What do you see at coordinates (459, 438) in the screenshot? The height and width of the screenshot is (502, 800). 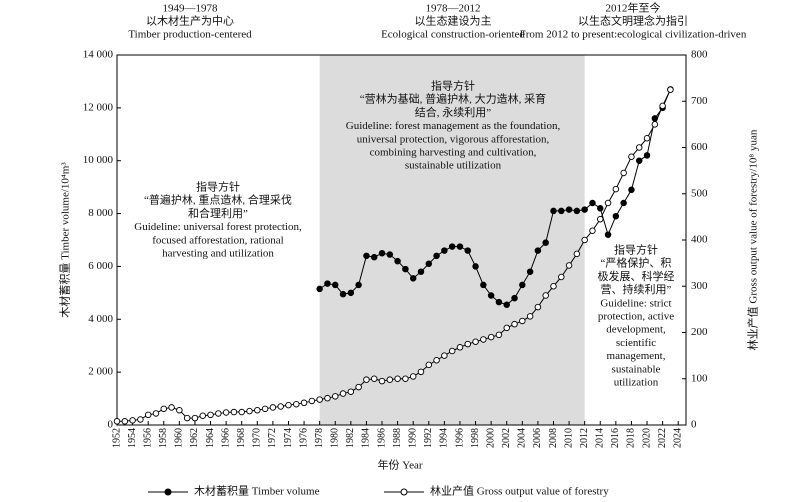 I see `x-tick-label: 1996` at bounding box center [459, 438].